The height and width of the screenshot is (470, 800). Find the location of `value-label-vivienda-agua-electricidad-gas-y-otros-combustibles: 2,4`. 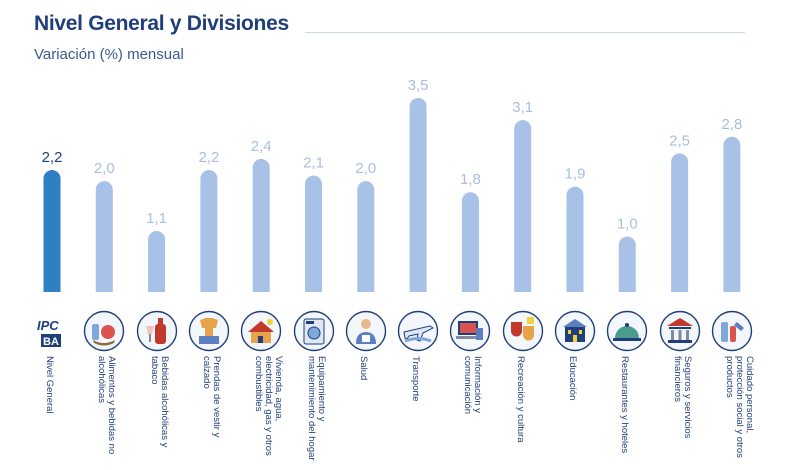

value-label-vivienda-agua-electricidad-gas-y-otros-combustibles: 2,4 is located at coordinates (261, 146).